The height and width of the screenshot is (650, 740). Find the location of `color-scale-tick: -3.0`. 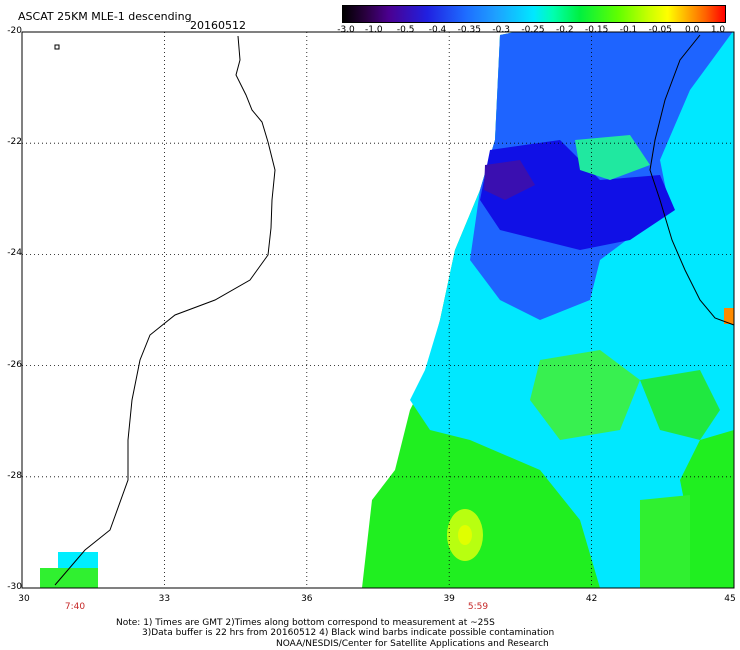

color-scale-tick: -3.0 is located at coordinates (346, 30).